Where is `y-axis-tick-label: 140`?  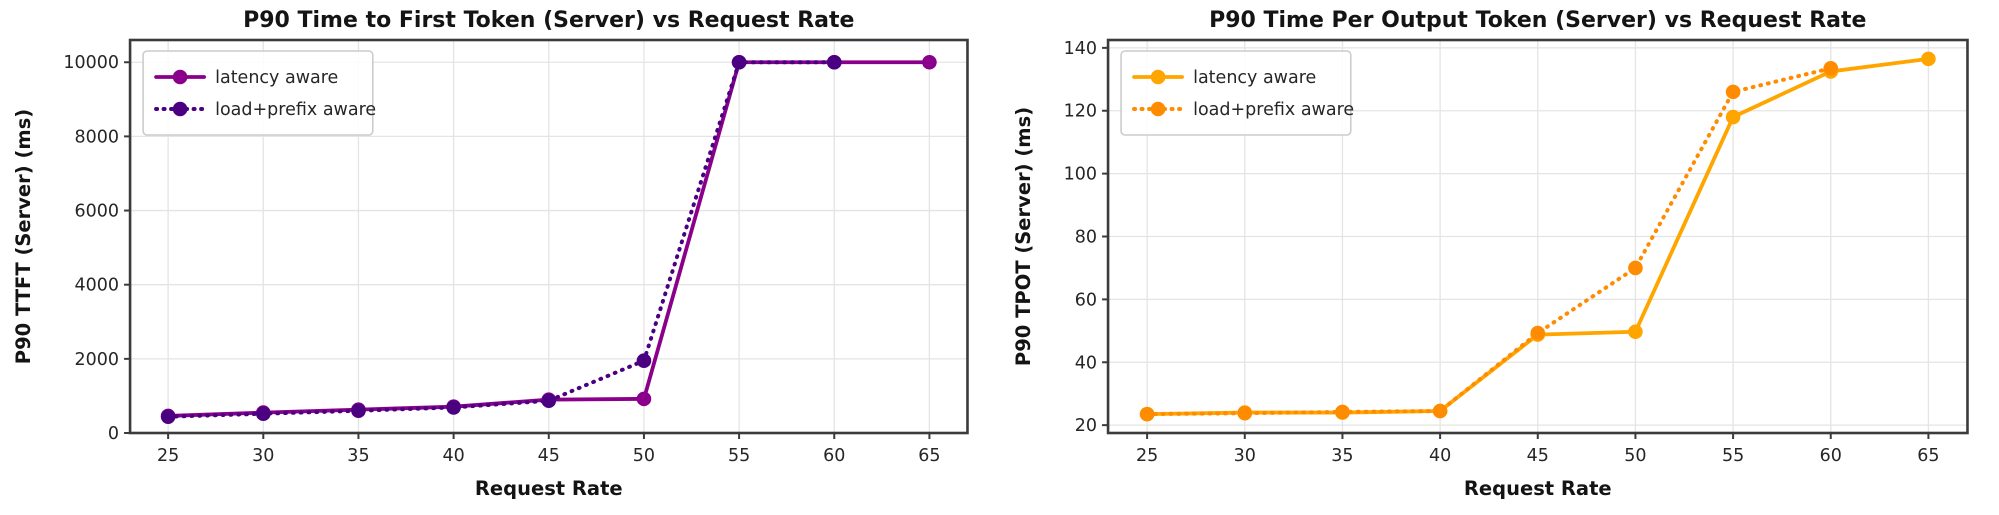 y-axis-tick-label: 140 is located at coordinates (1079, 49).